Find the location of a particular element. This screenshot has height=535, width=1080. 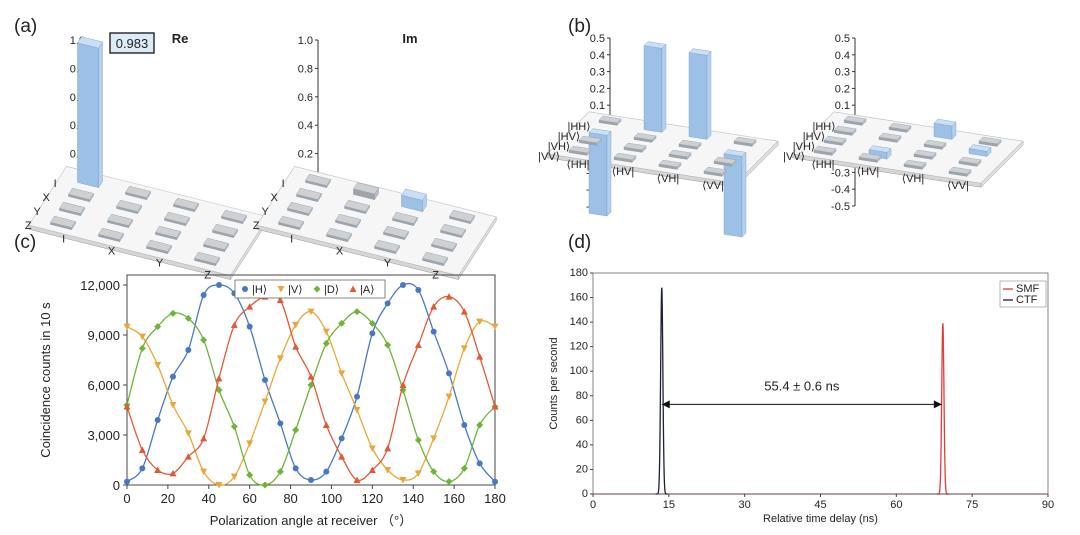

y-tick-label: 9,000 is located at coordinates (103, 335).